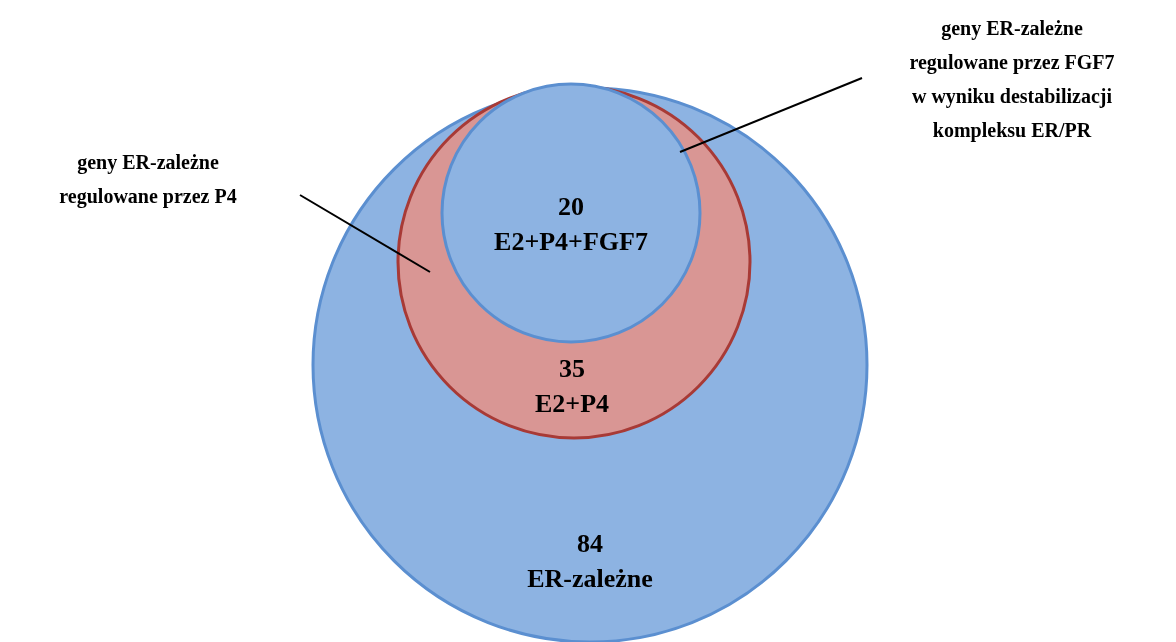 The width and height of the screenshot is (1176, 642). I want to click on text: geny ER-zależne regulowane przez FGF7 w wyniku destabilizacji kompleksu ER/PR, so click(1012, 80).